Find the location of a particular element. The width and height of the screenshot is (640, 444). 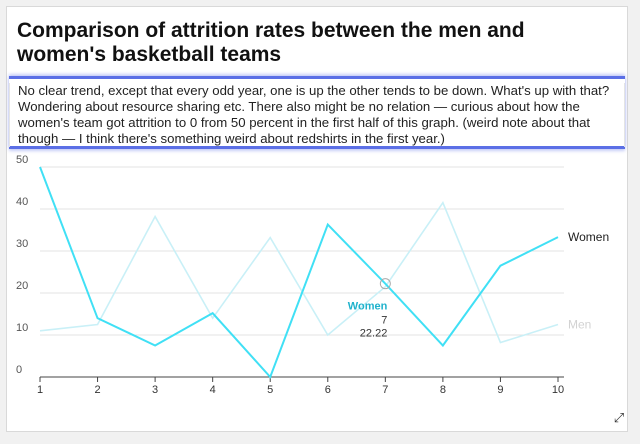

x-tick-label: 3 is located at coordinates (155, 390).